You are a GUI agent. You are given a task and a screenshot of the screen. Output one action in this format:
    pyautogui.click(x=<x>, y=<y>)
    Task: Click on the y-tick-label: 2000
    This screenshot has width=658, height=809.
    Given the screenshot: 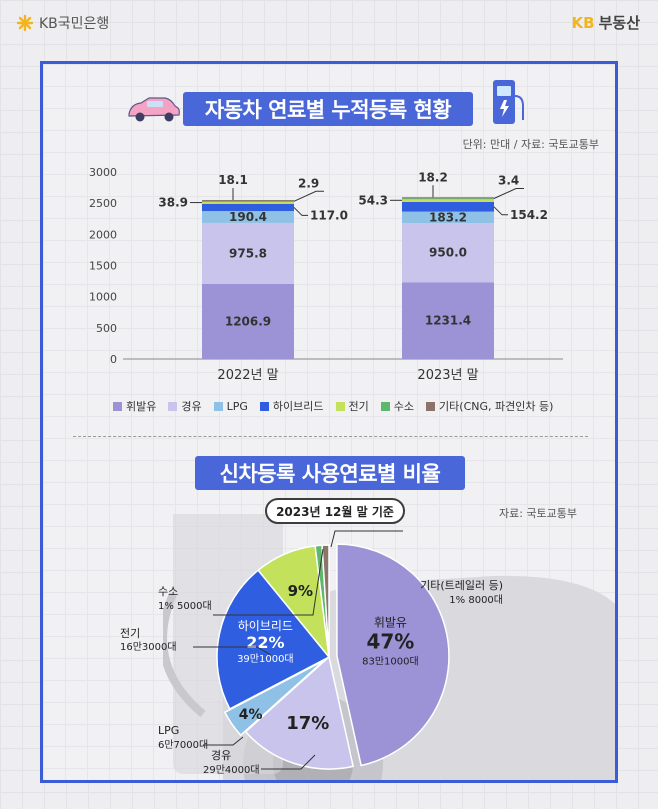 What is the action you would take?
    pyautogui.click(x=103, y=234)
    